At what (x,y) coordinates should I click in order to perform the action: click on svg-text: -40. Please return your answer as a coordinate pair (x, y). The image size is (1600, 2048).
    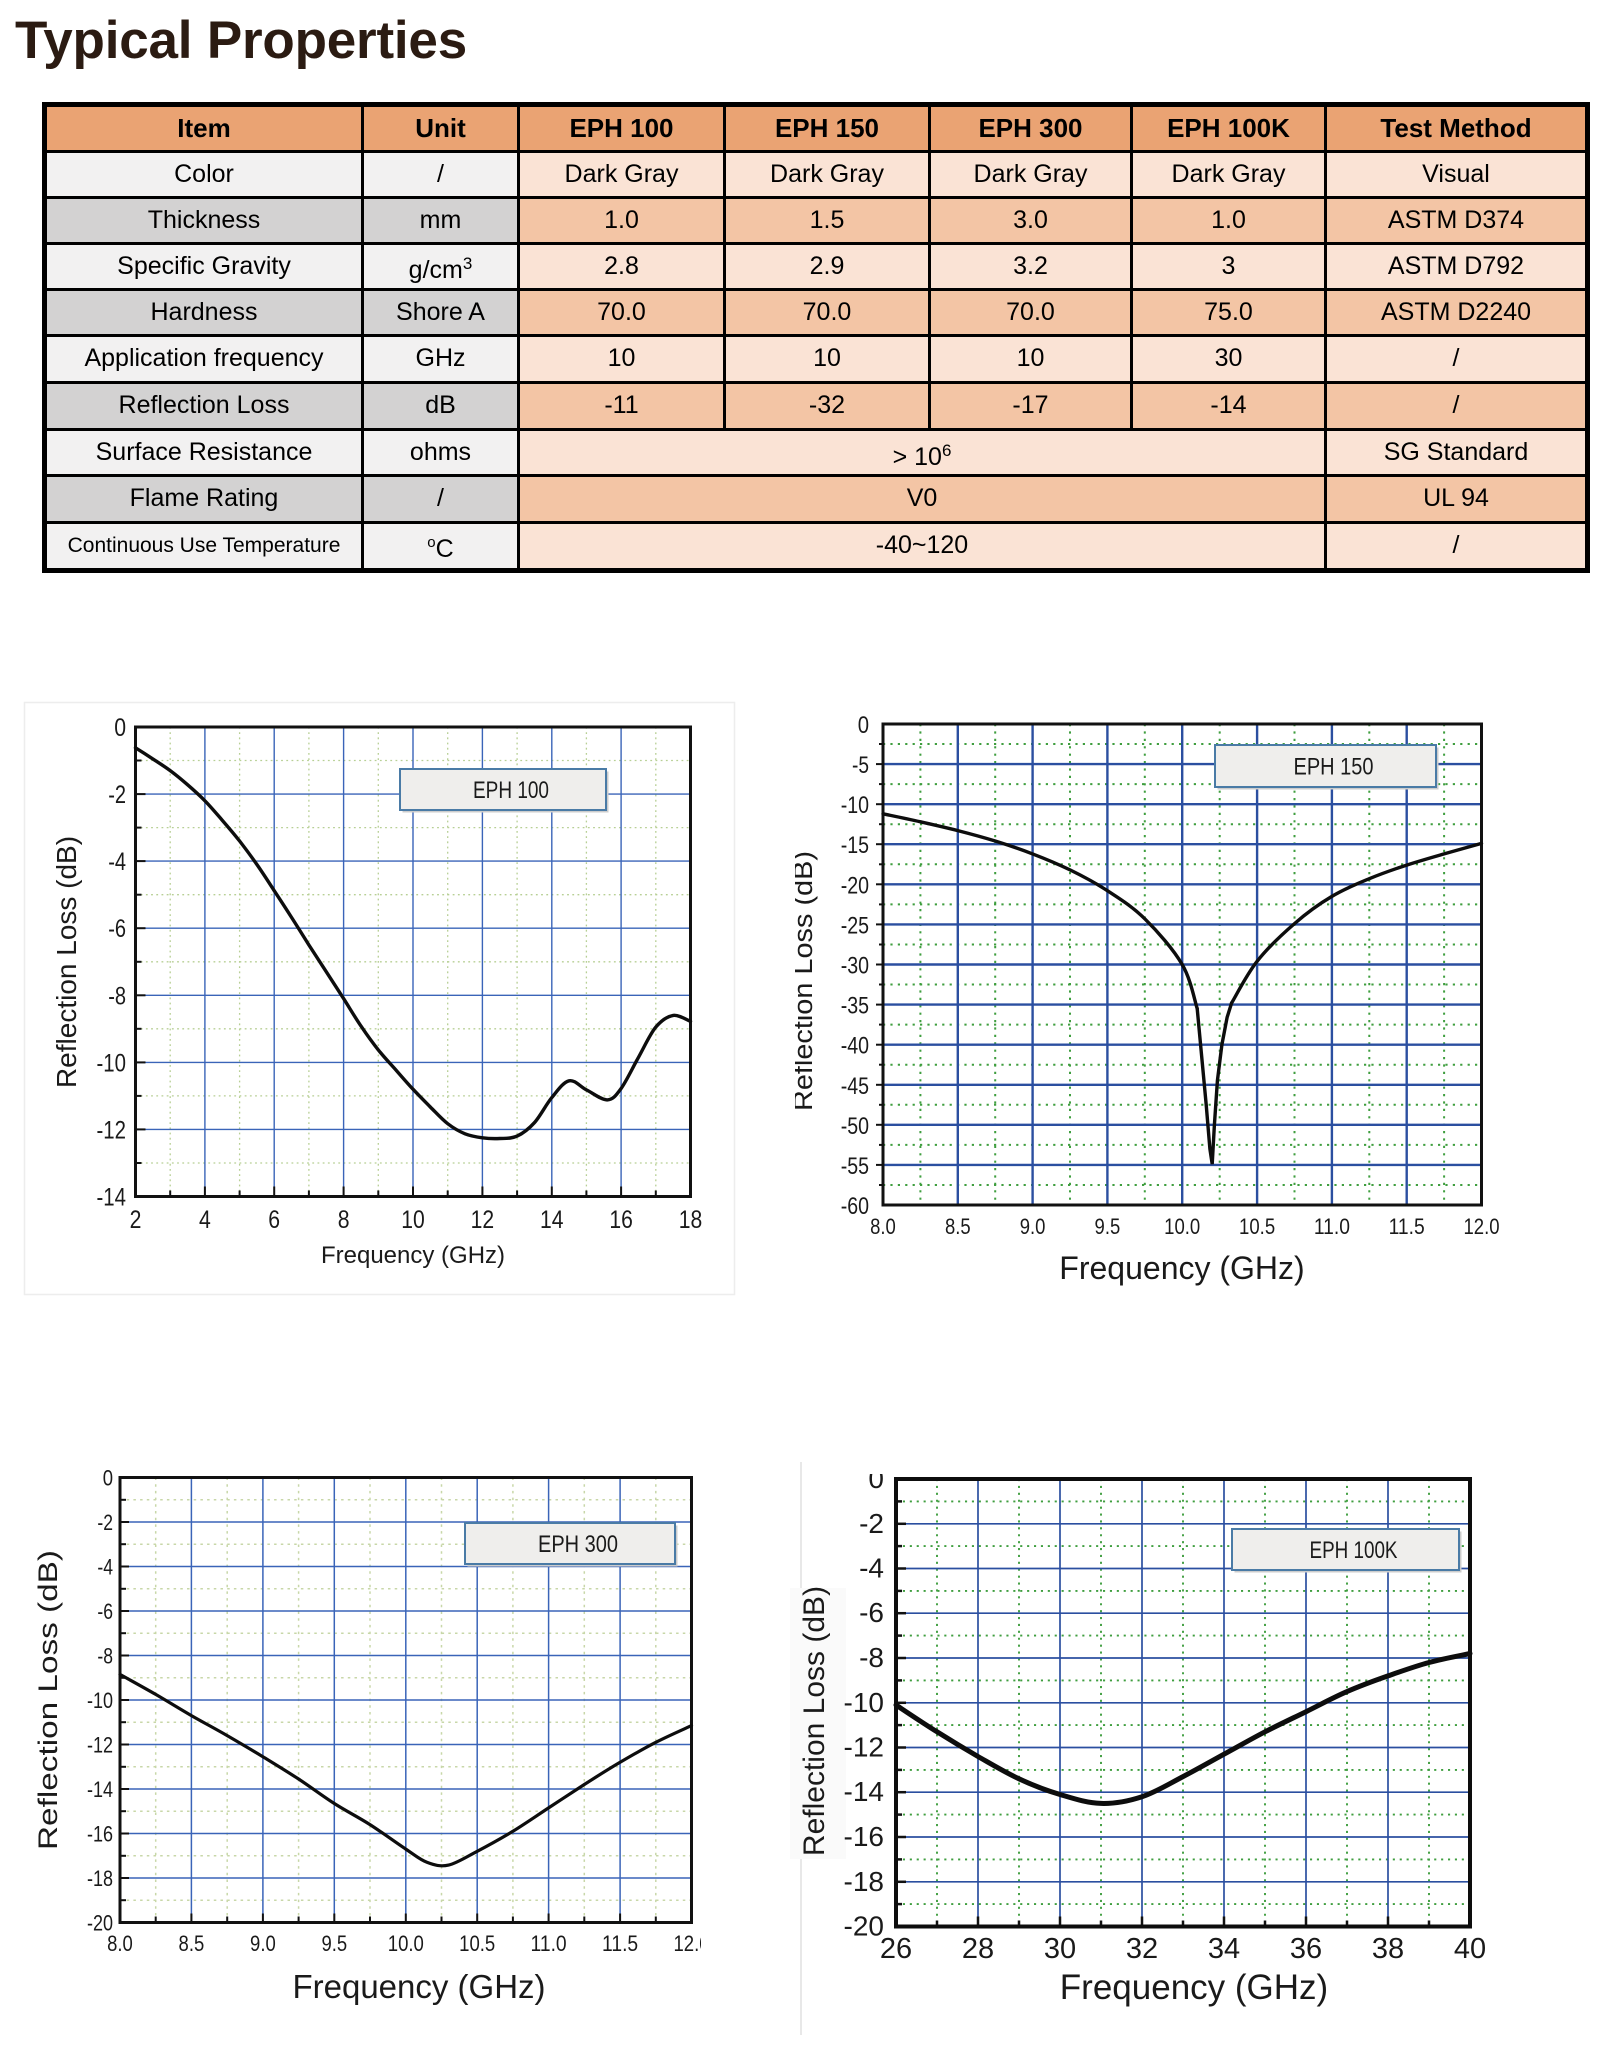
    Looking at the image, I should click on (855, 1046).